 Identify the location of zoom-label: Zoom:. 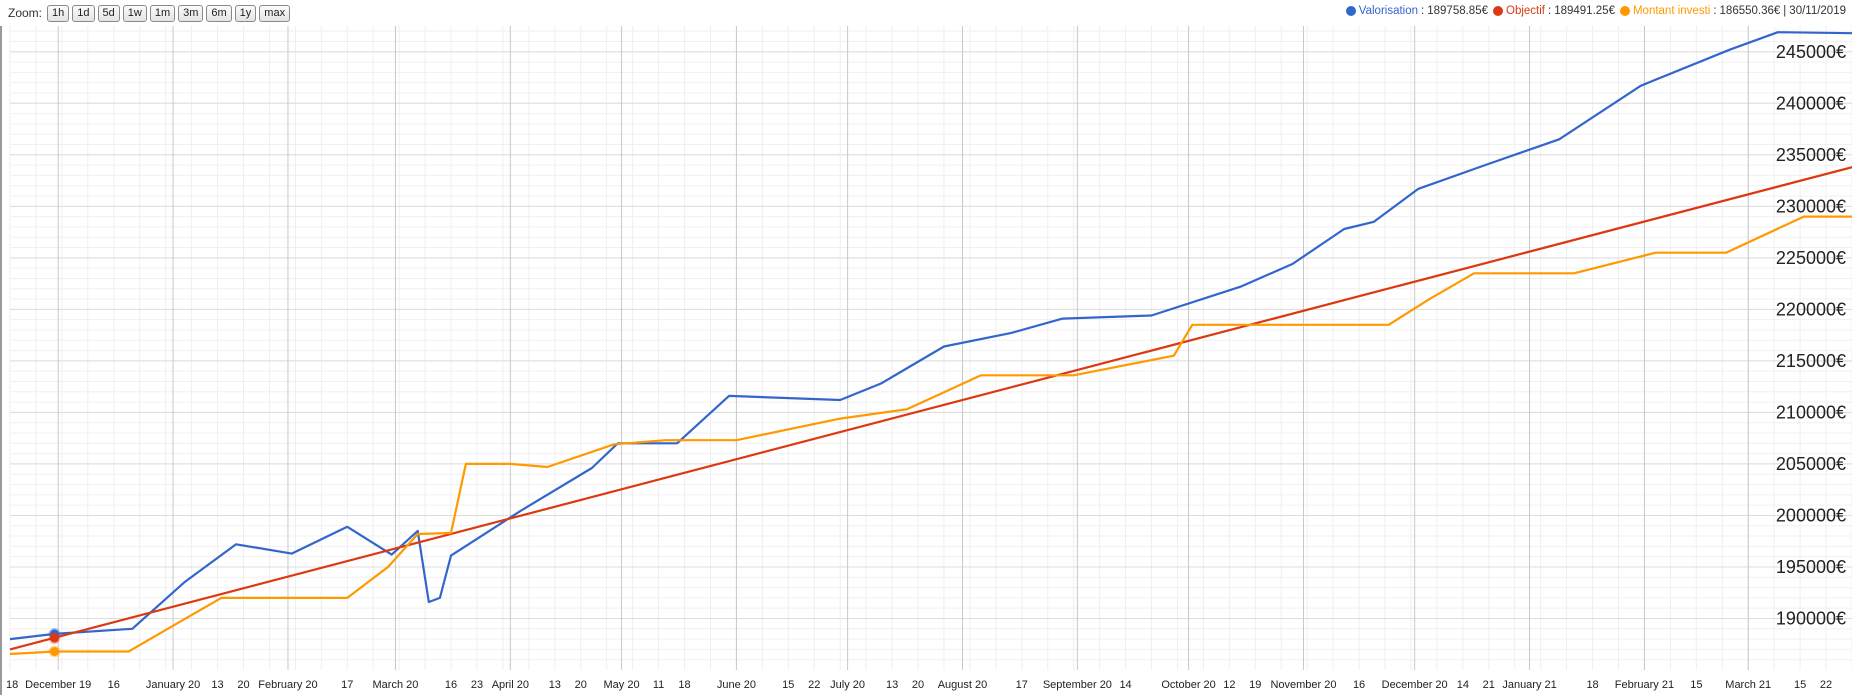
(25, 13).